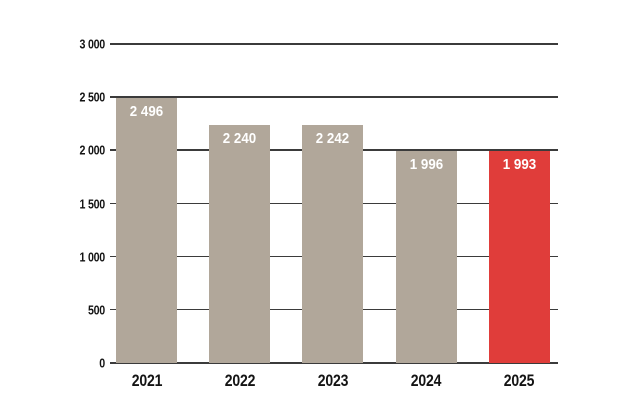  I want to click on bar-value-label: 1 996, so click(426, 164).